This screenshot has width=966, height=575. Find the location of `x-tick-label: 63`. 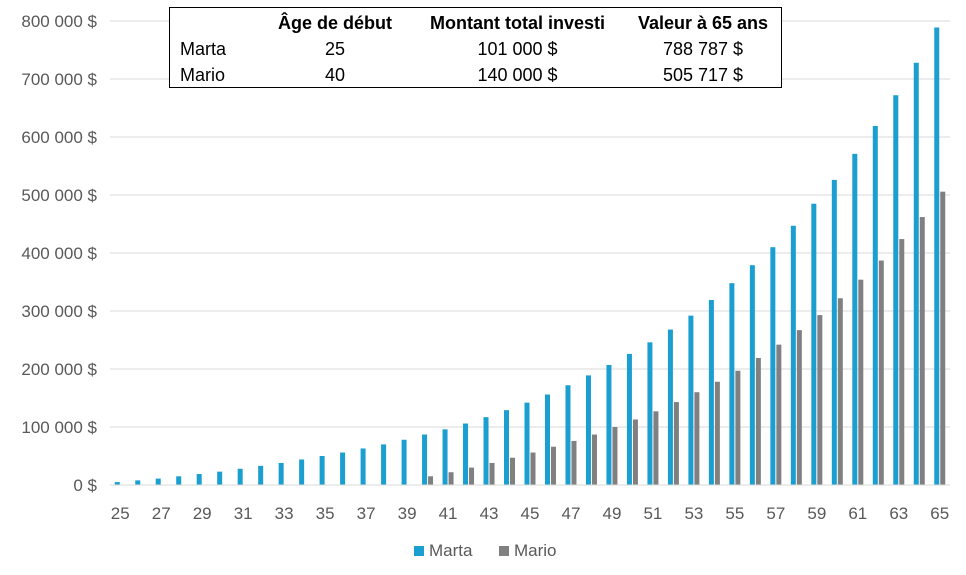

x-tick-label: 63 is located at coordinates (898, 513).